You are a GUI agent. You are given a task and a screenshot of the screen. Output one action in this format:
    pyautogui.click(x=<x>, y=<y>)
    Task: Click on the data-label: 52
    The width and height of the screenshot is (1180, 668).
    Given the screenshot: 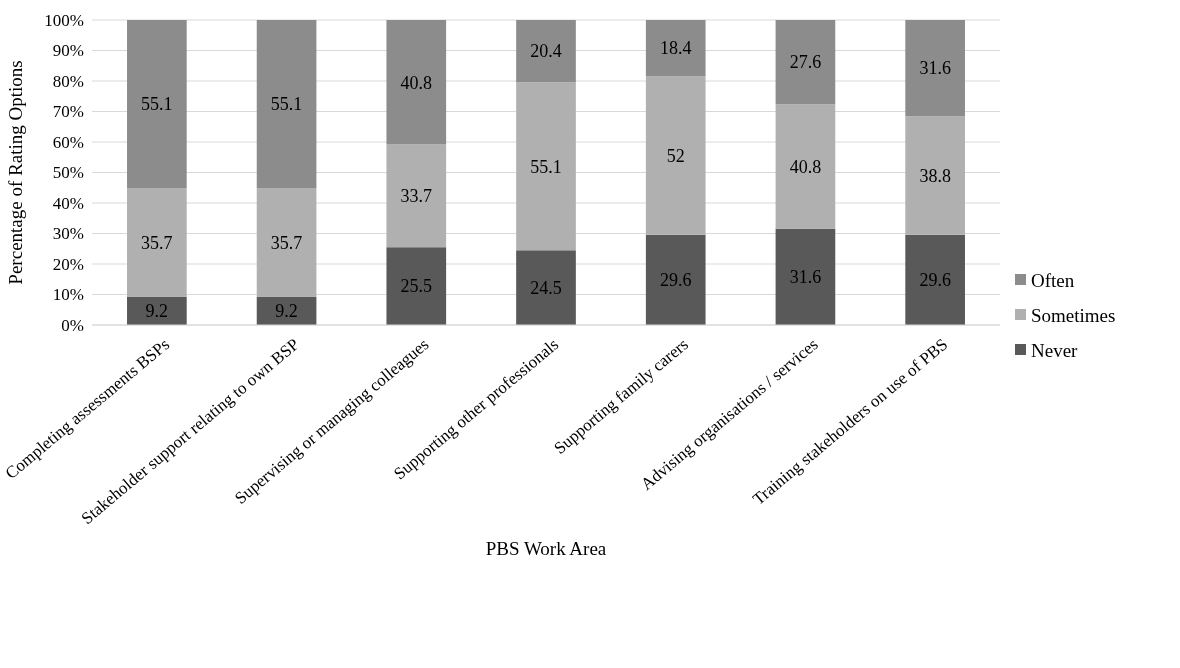 What is the action you would take?
    pyautogui.click(x=675, y=155)
    